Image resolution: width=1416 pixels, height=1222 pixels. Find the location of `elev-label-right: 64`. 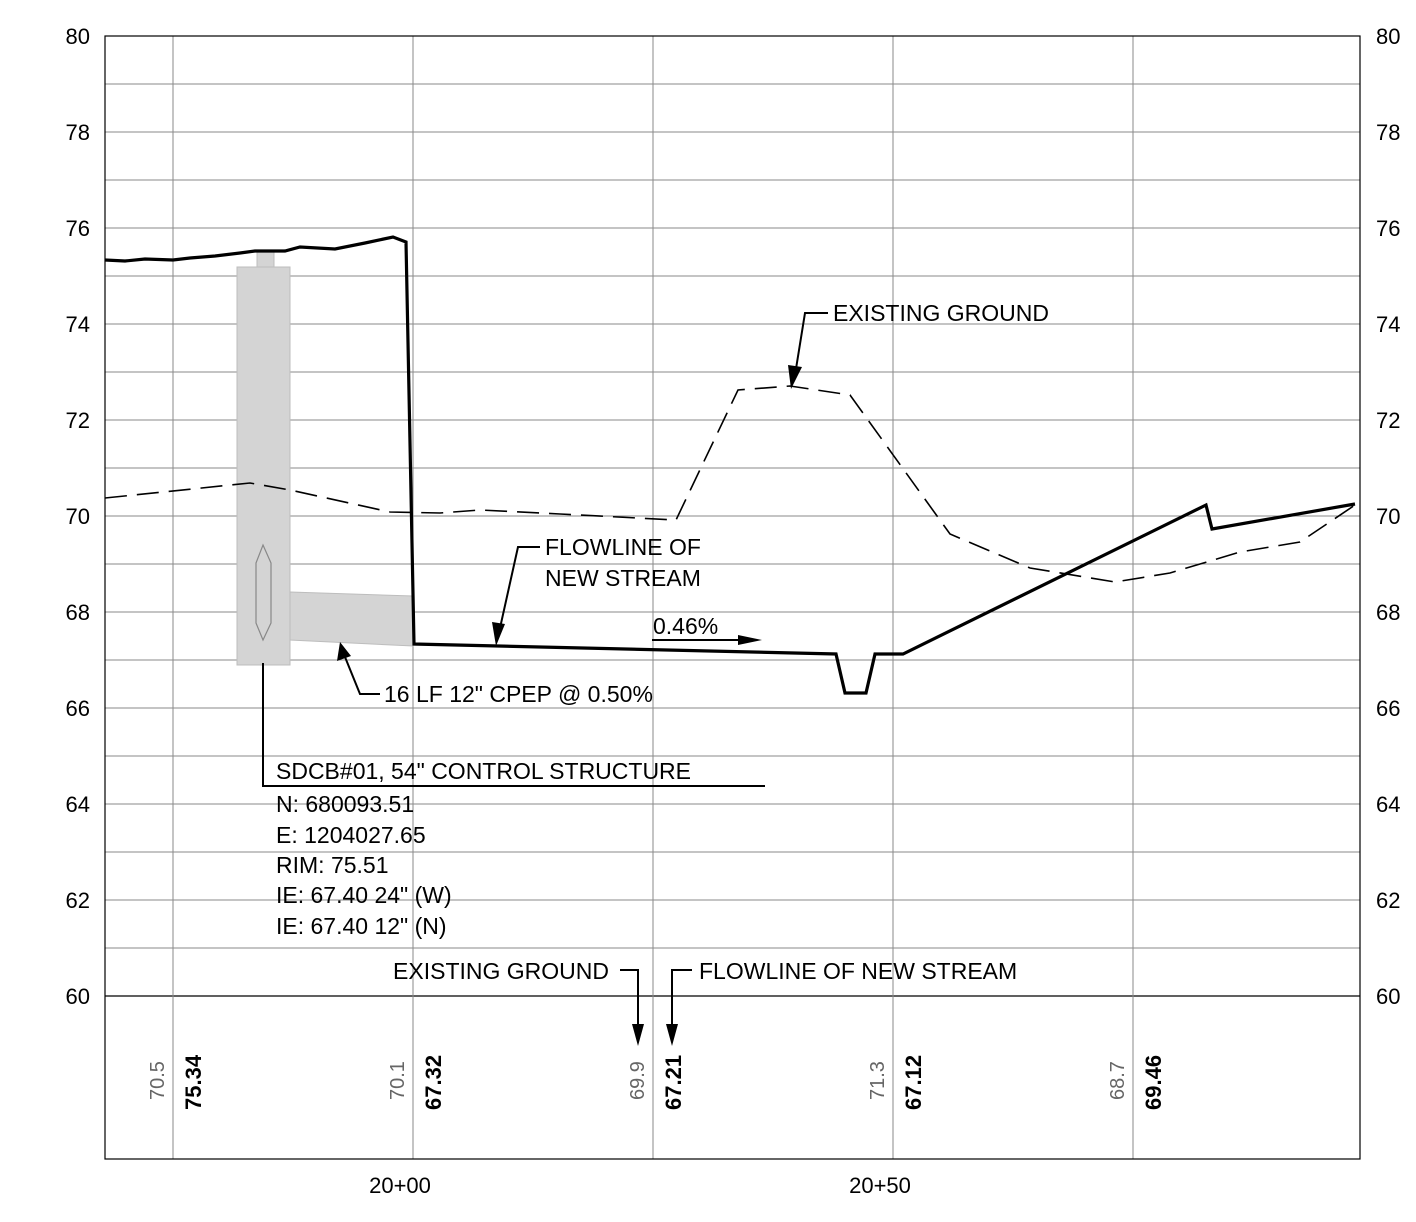

elev-label-right: 64 is located at coordinates (1388, 804).